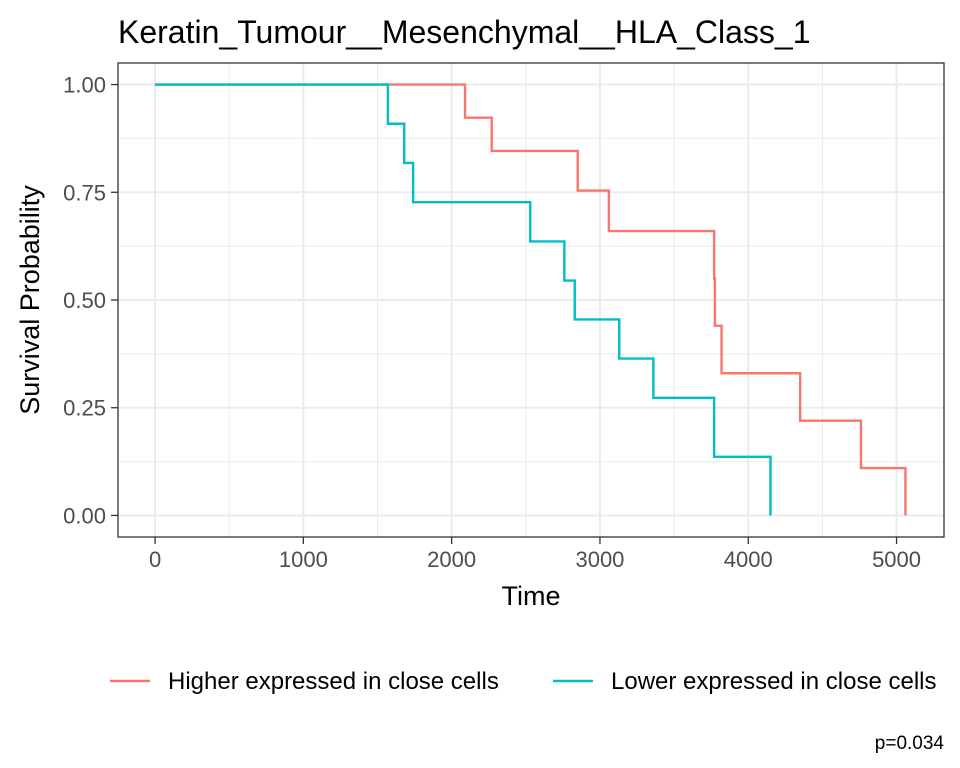  Describe the element at coordinates (333, 681) in the screenshot. I see `legend-label-higher: Higher expressed in close cells` at that location.